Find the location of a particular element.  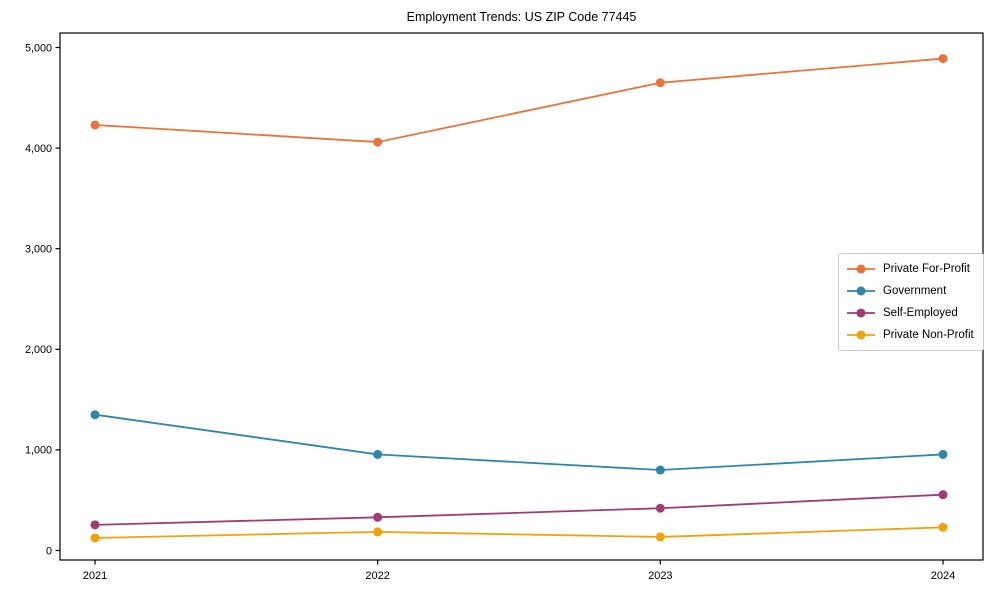

x-axis-tick-label: 2024 is located at coordinates (943, 576).